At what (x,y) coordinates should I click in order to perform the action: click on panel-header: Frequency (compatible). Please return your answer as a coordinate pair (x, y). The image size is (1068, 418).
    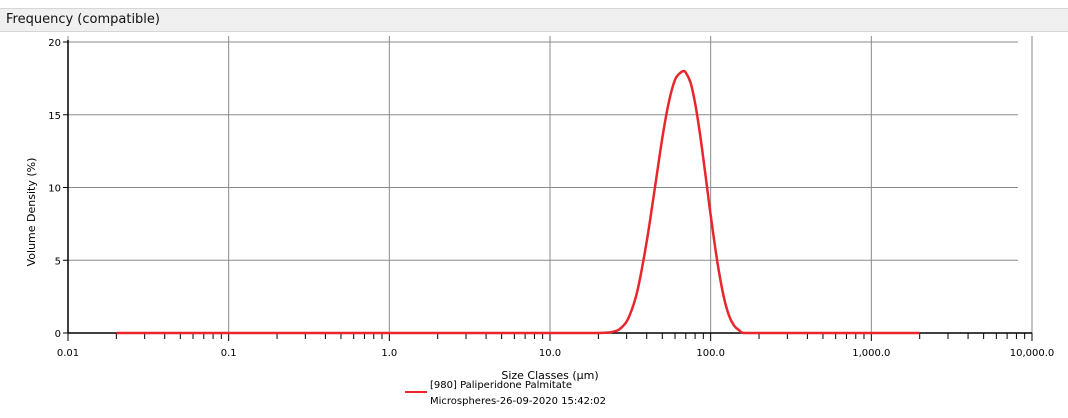
    Looking at the image, I should click on (534, 20).